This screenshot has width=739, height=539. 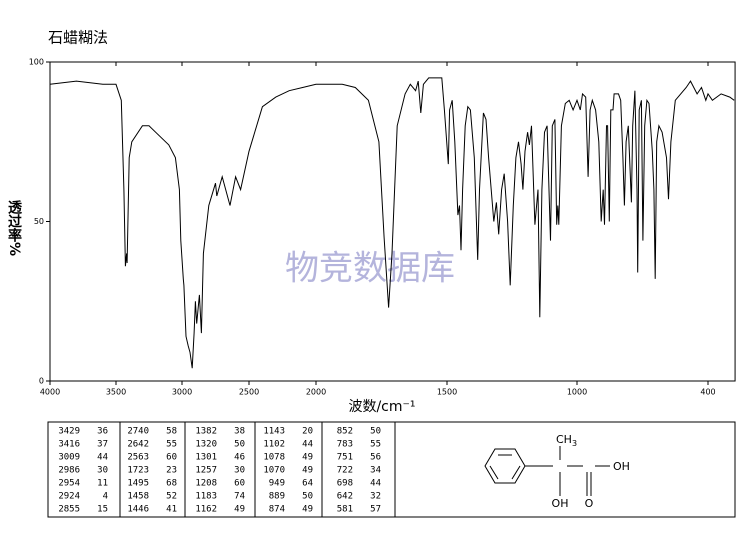 I want to click on peak-wavenumber: 1183, so click(x=206, y=497).